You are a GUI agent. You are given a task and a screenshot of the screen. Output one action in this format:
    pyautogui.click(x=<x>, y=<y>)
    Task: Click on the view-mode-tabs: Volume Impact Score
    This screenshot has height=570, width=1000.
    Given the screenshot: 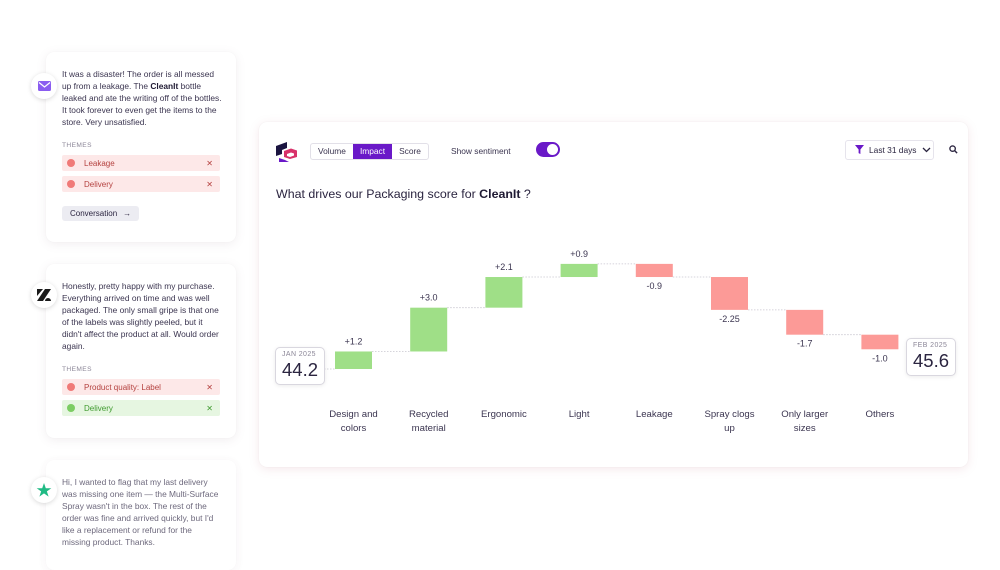 What is the action you would take?
    pyautogui.click(x=369, y=151)
    